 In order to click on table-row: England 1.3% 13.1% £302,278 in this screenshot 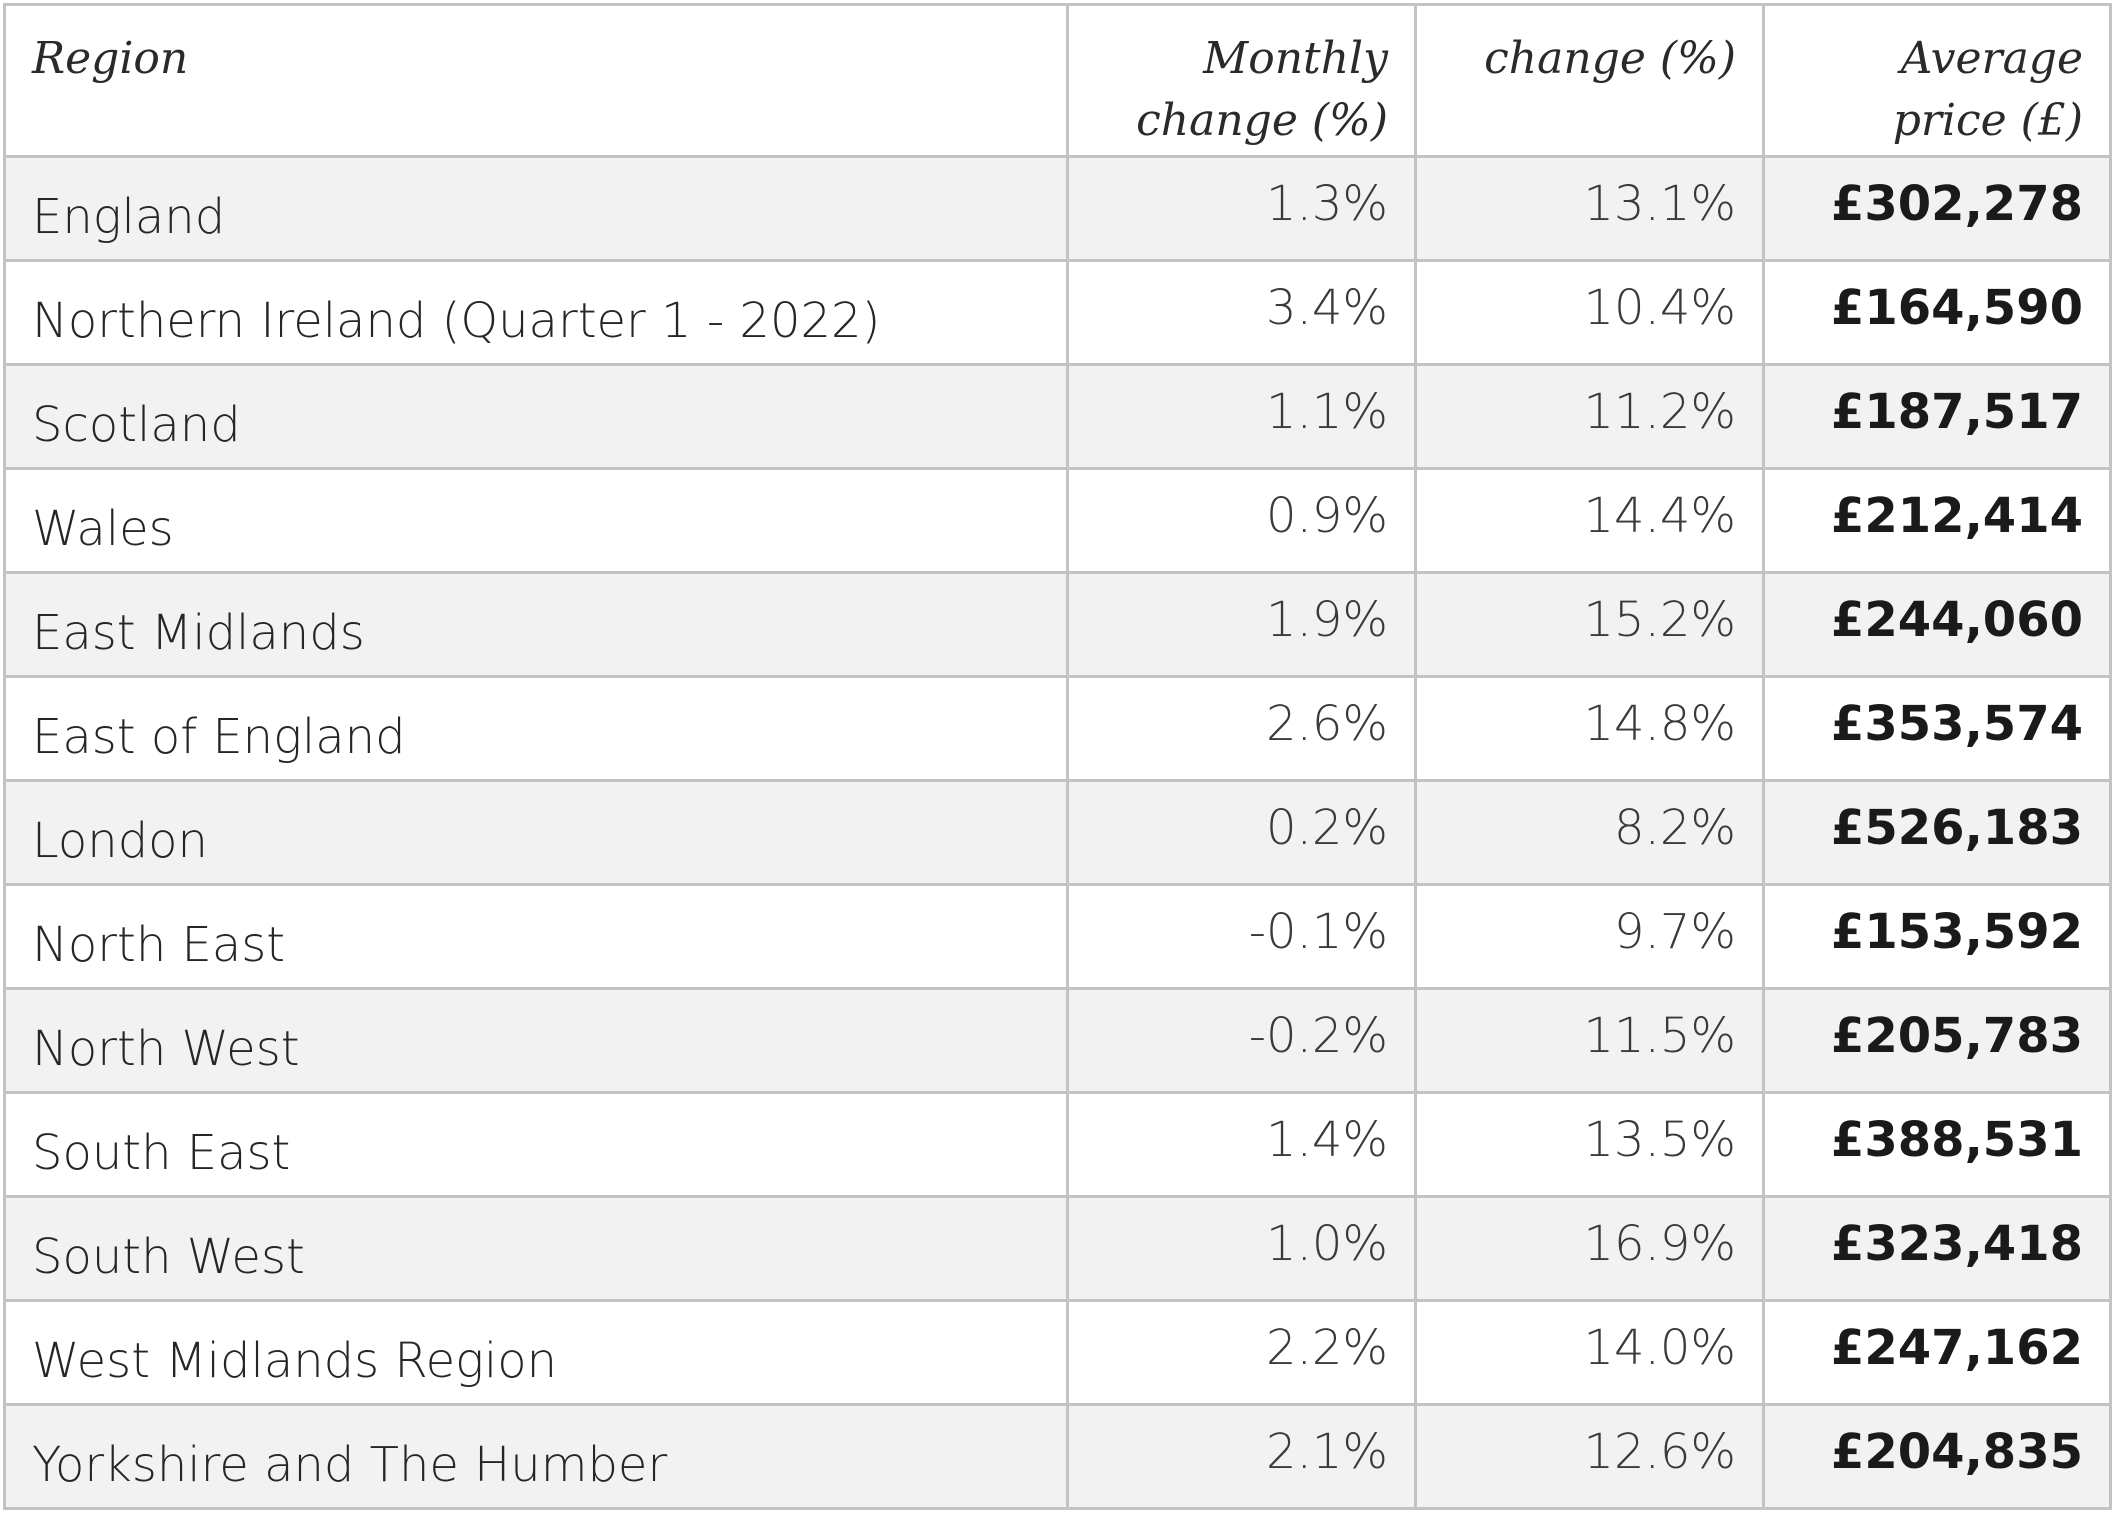, I will do `click(1057, 208)`.